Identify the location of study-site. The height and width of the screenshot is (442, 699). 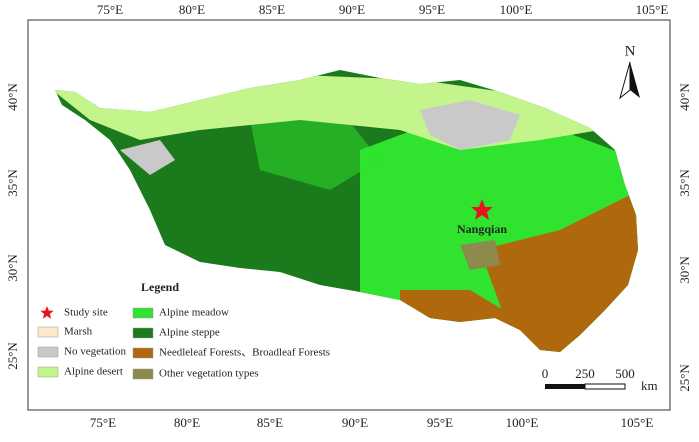
(482, 209).